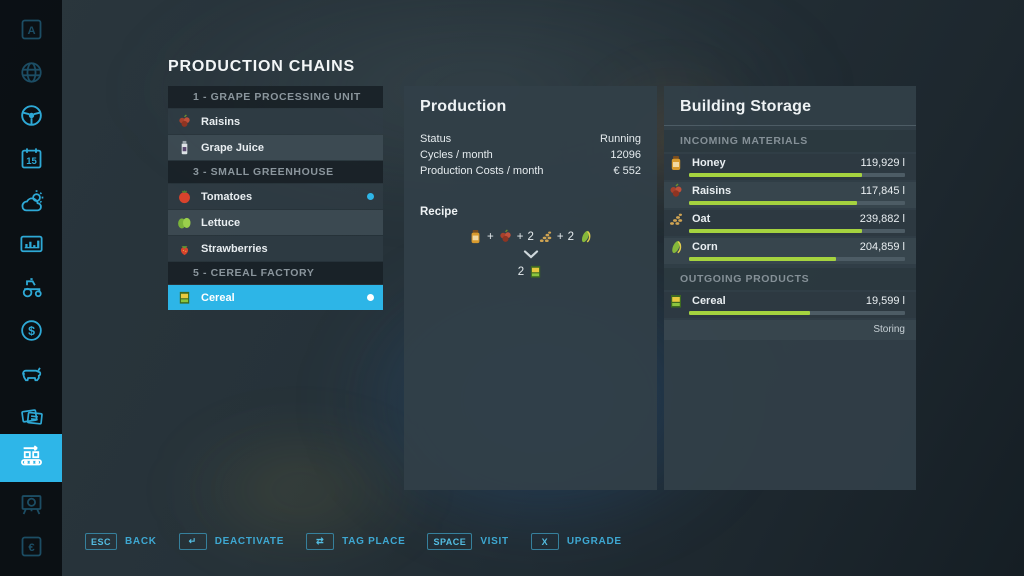 The image size is (1024, 576). I want to click on active-indicator-dot, so click(370, 297).